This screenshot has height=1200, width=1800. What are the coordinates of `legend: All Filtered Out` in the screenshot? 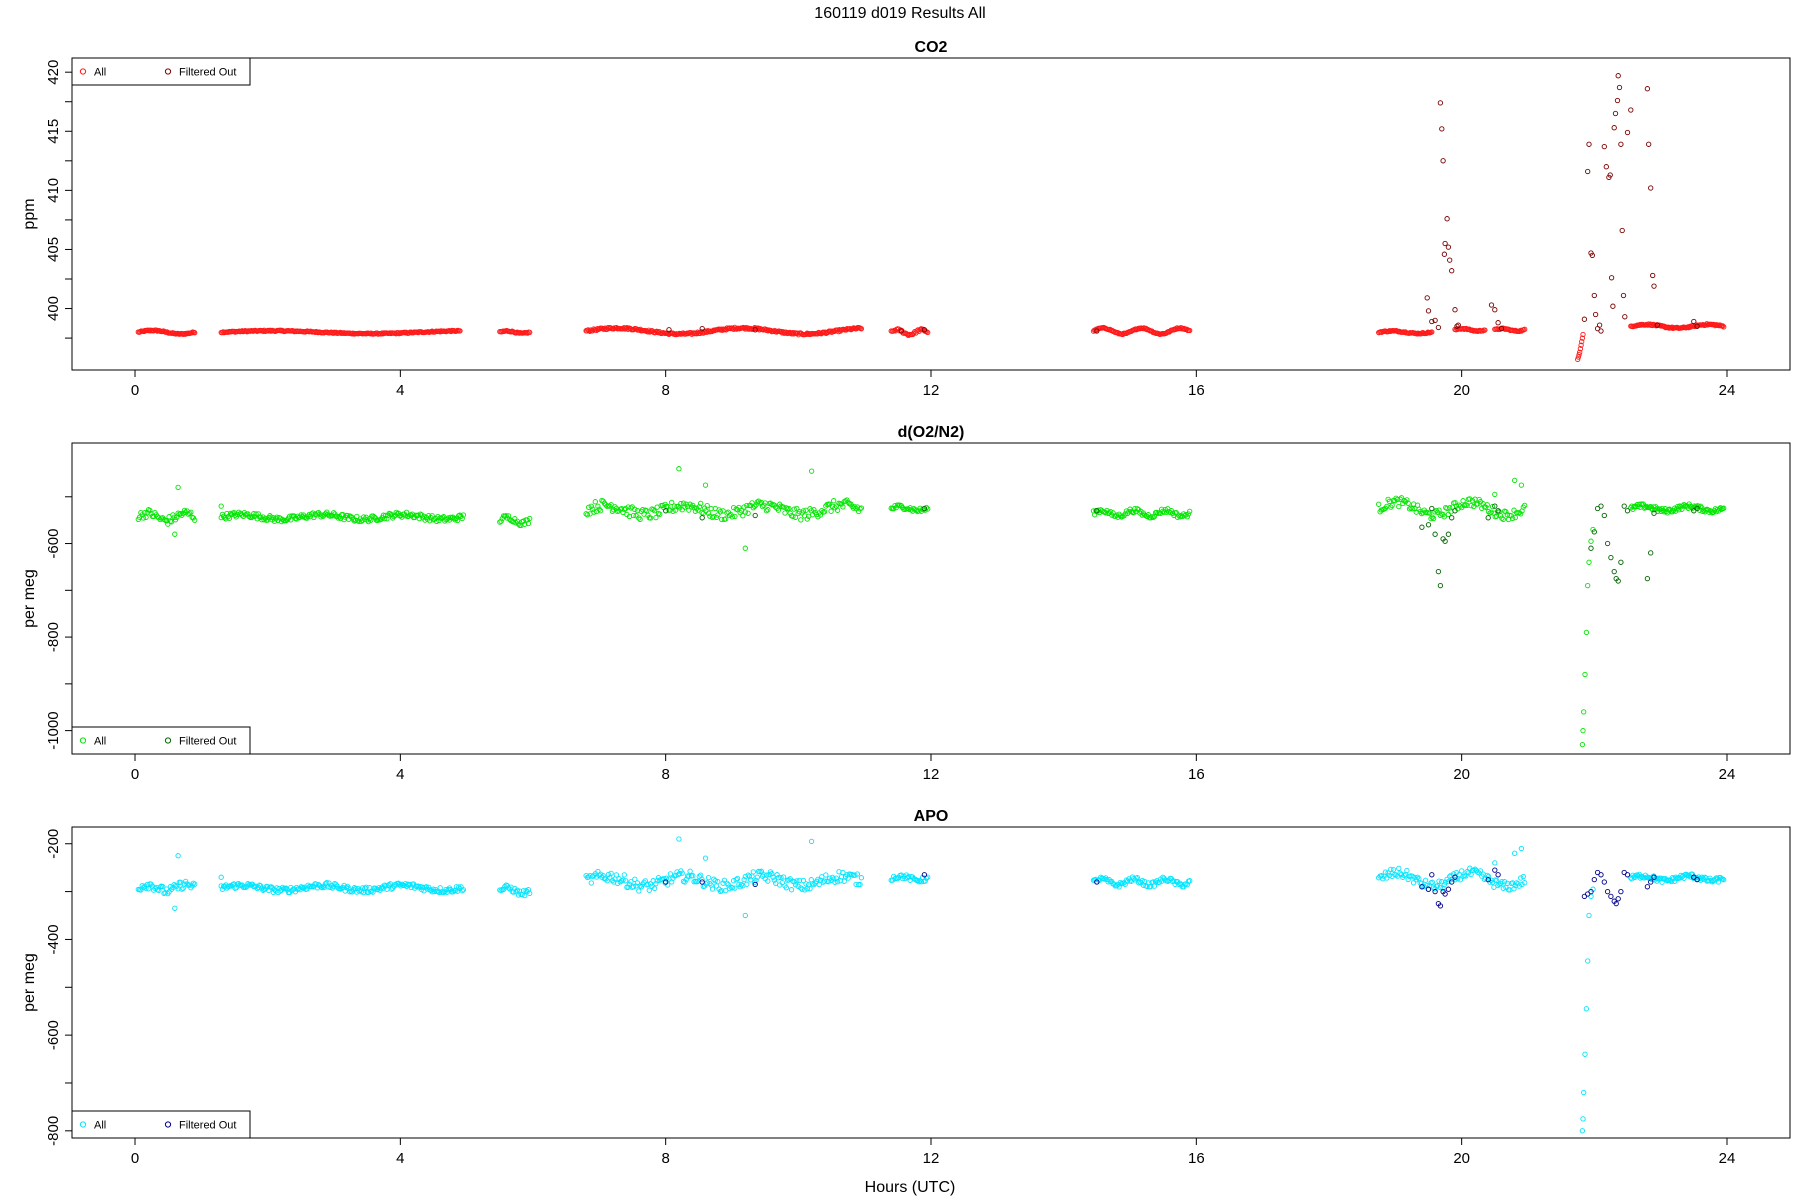 It's located at (161, 71).